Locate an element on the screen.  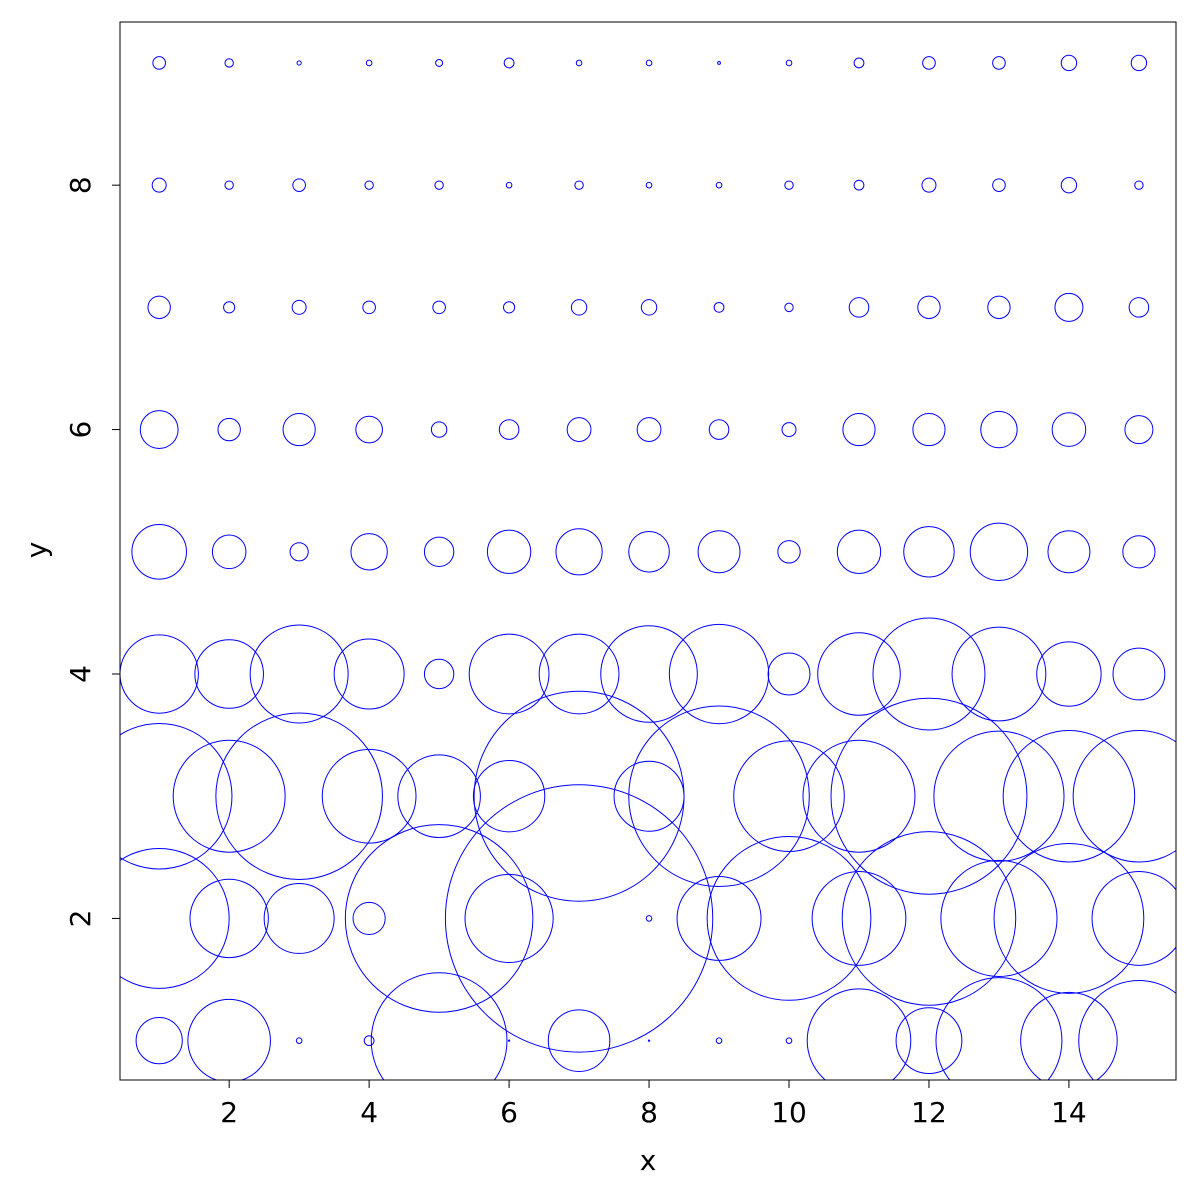
x-tick-label: 12 is located at coordinates (929, 1112).